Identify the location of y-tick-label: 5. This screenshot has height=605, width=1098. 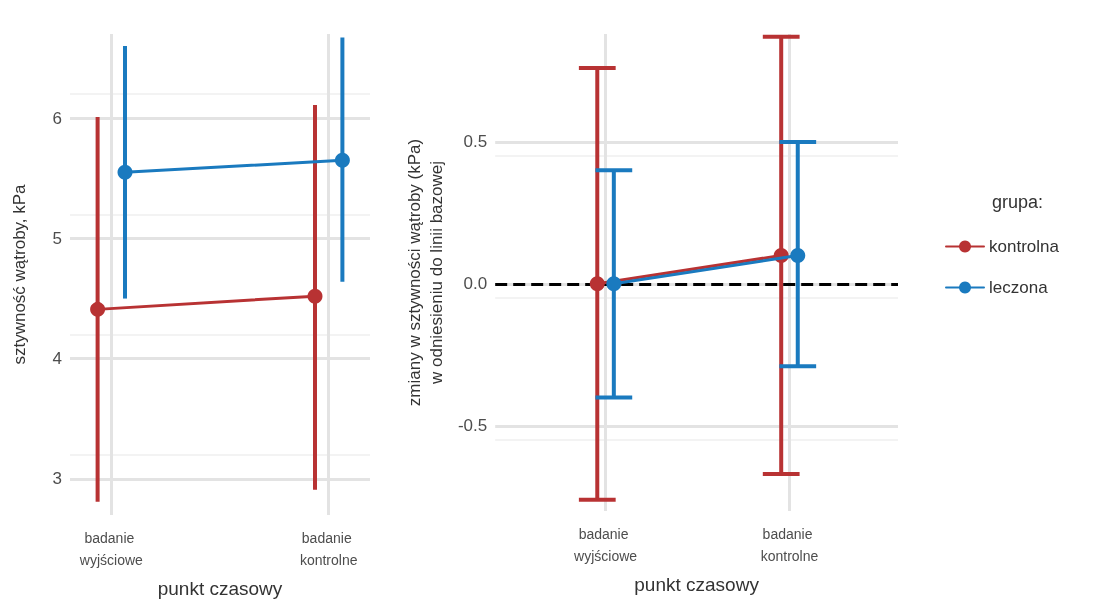
(57, 238).